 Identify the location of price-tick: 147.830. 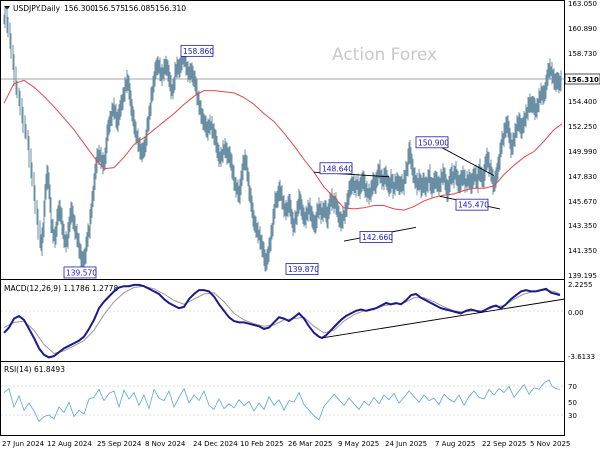
(582, 177).